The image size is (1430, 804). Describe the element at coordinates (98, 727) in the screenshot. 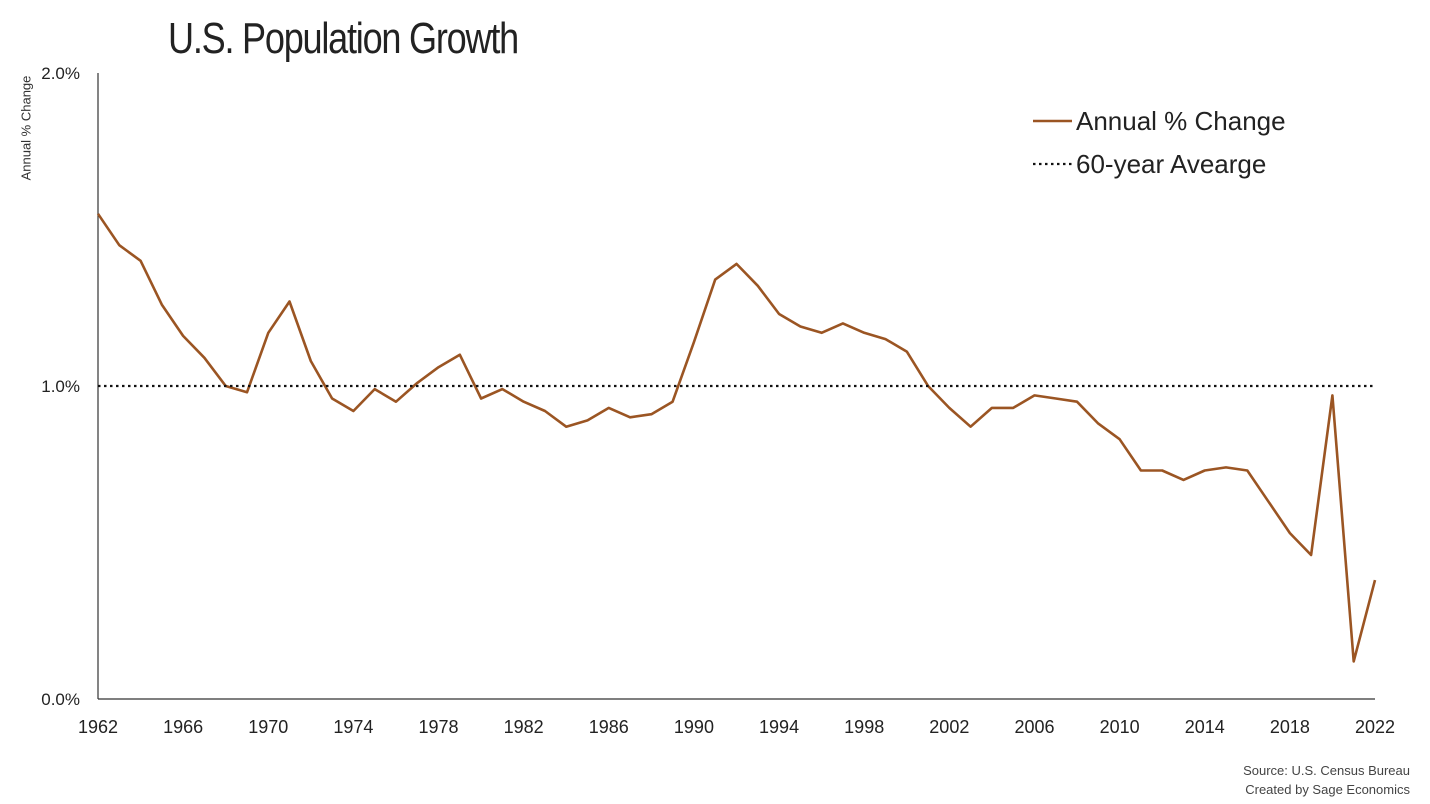

I see `x-tick-label: 1962` at that location.